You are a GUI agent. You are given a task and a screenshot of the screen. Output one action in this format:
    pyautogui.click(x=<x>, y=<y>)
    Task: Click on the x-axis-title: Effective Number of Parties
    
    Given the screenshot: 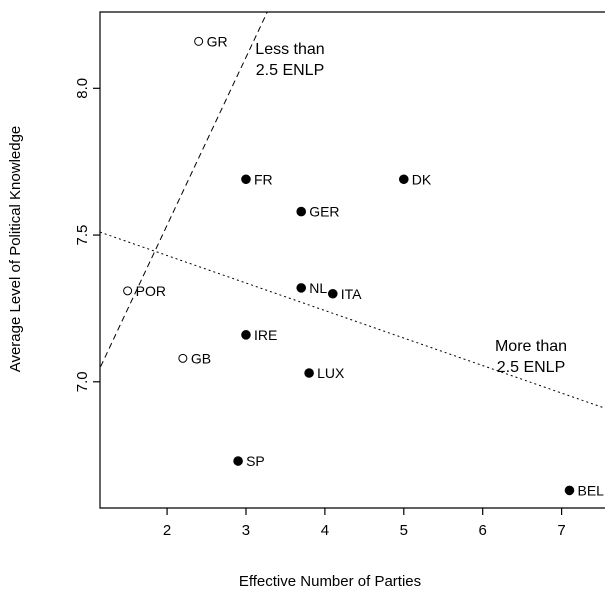 What is the action you would take?
    pyautogui.click(x=330, y=581)
    